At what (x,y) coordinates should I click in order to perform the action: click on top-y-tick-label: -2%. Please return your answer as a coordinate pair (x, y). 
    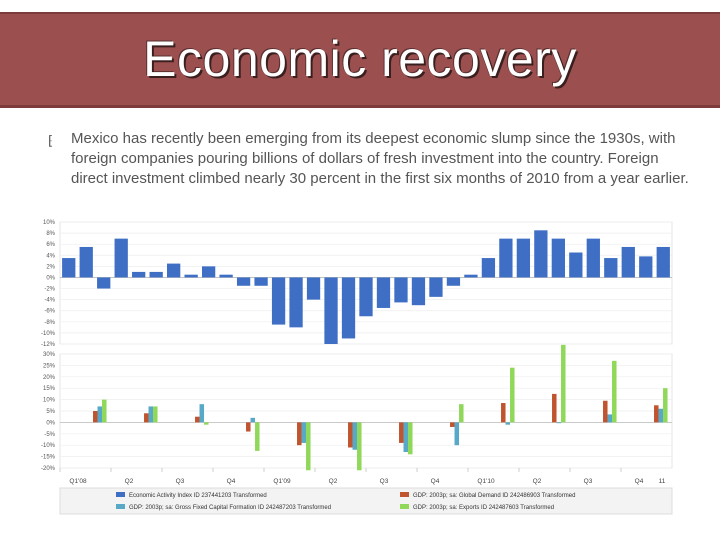
    Looking at the image, I should click on (49, 290).